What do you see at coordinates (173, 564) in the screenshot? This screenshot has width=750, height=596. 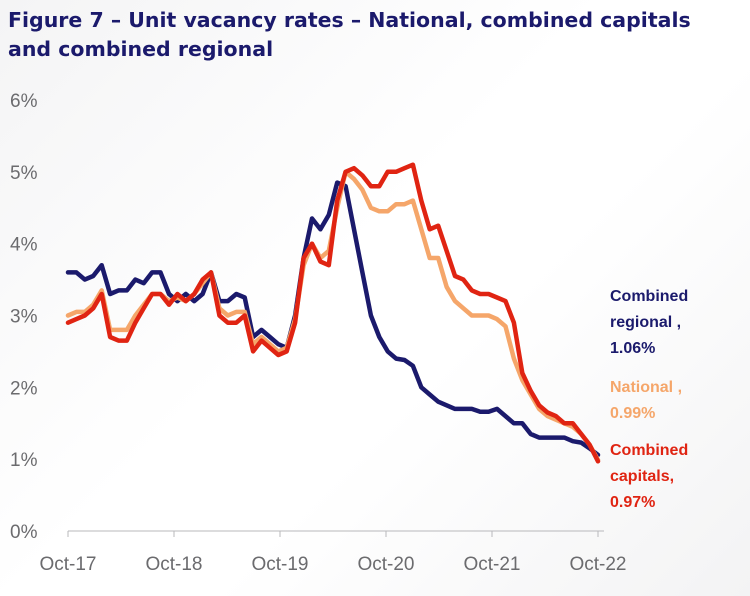 I see `x-tick-label: Oct-18` at bounding box center [173, 564].